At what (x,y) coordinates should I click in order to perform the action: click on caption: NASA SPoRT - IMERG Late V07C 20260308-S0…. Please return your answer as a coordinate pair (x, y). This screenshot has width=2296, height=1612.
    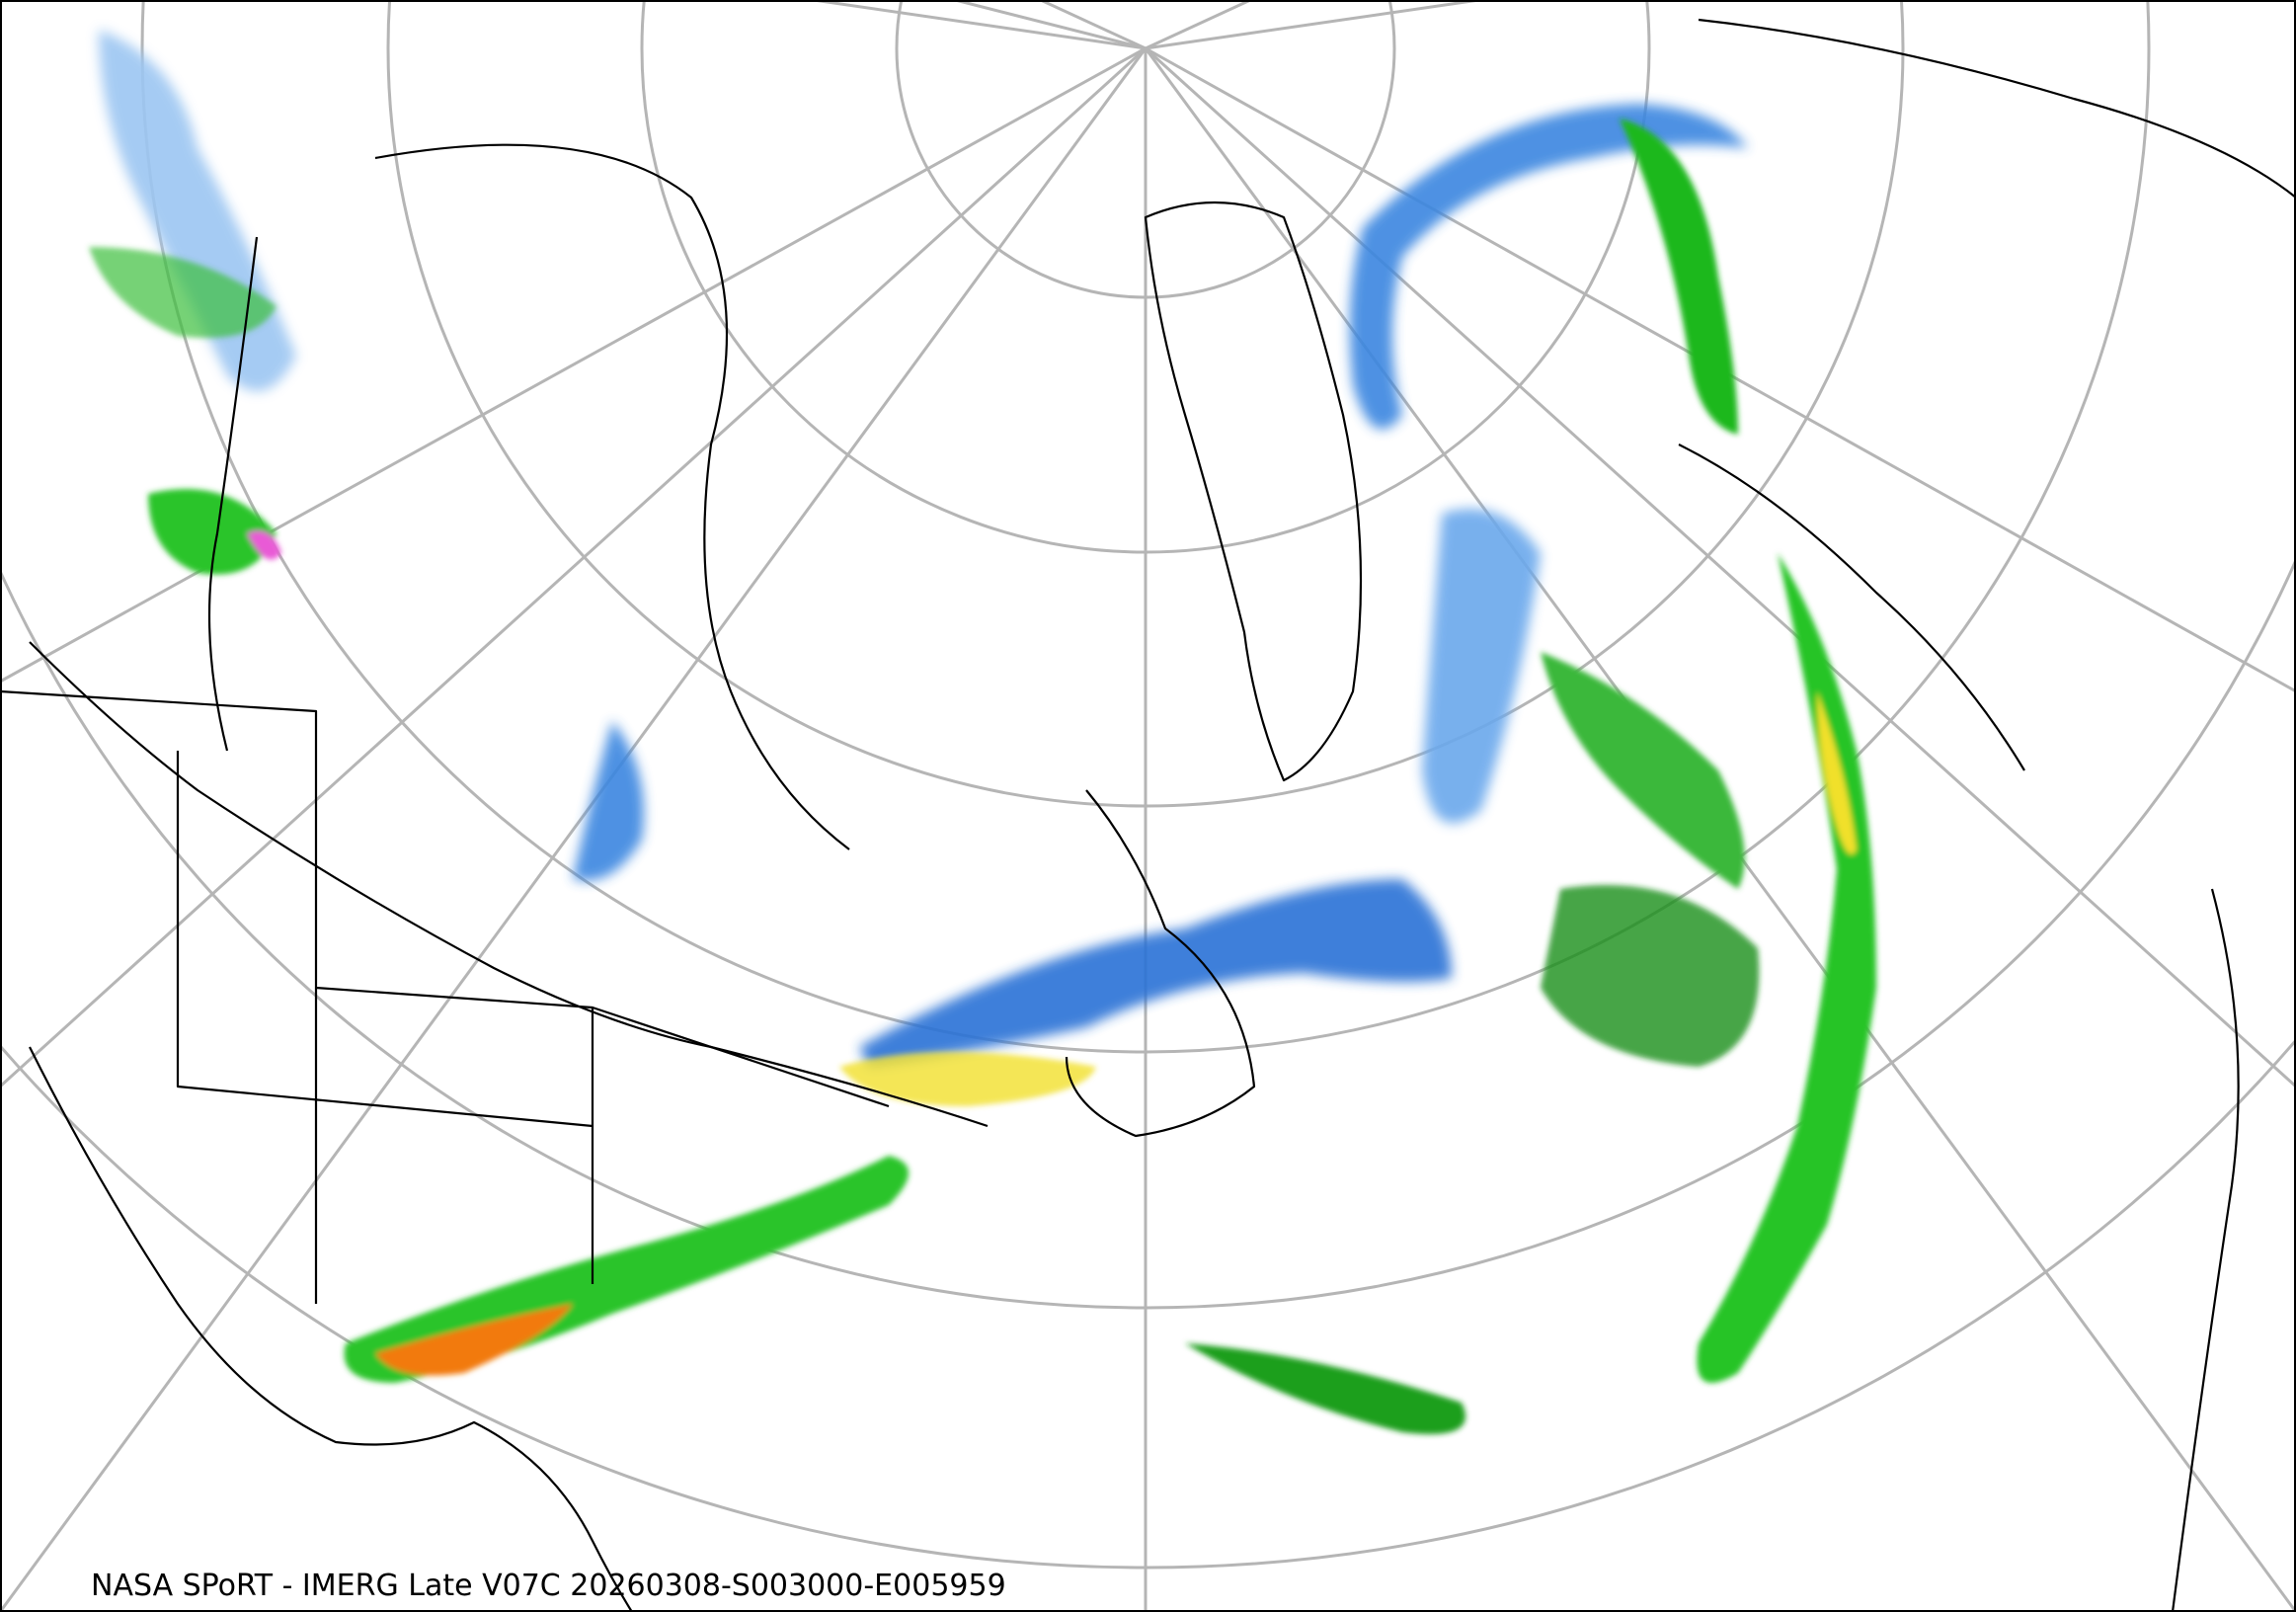
    Looking at the image, I should click on (549, 1586).